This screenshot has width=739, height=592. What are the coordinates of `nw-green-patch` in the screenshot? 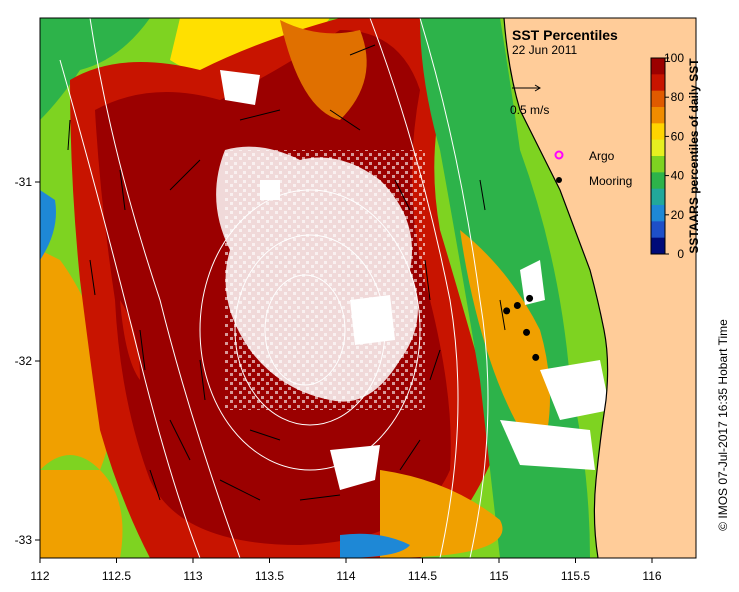 It's located at (95, 69).